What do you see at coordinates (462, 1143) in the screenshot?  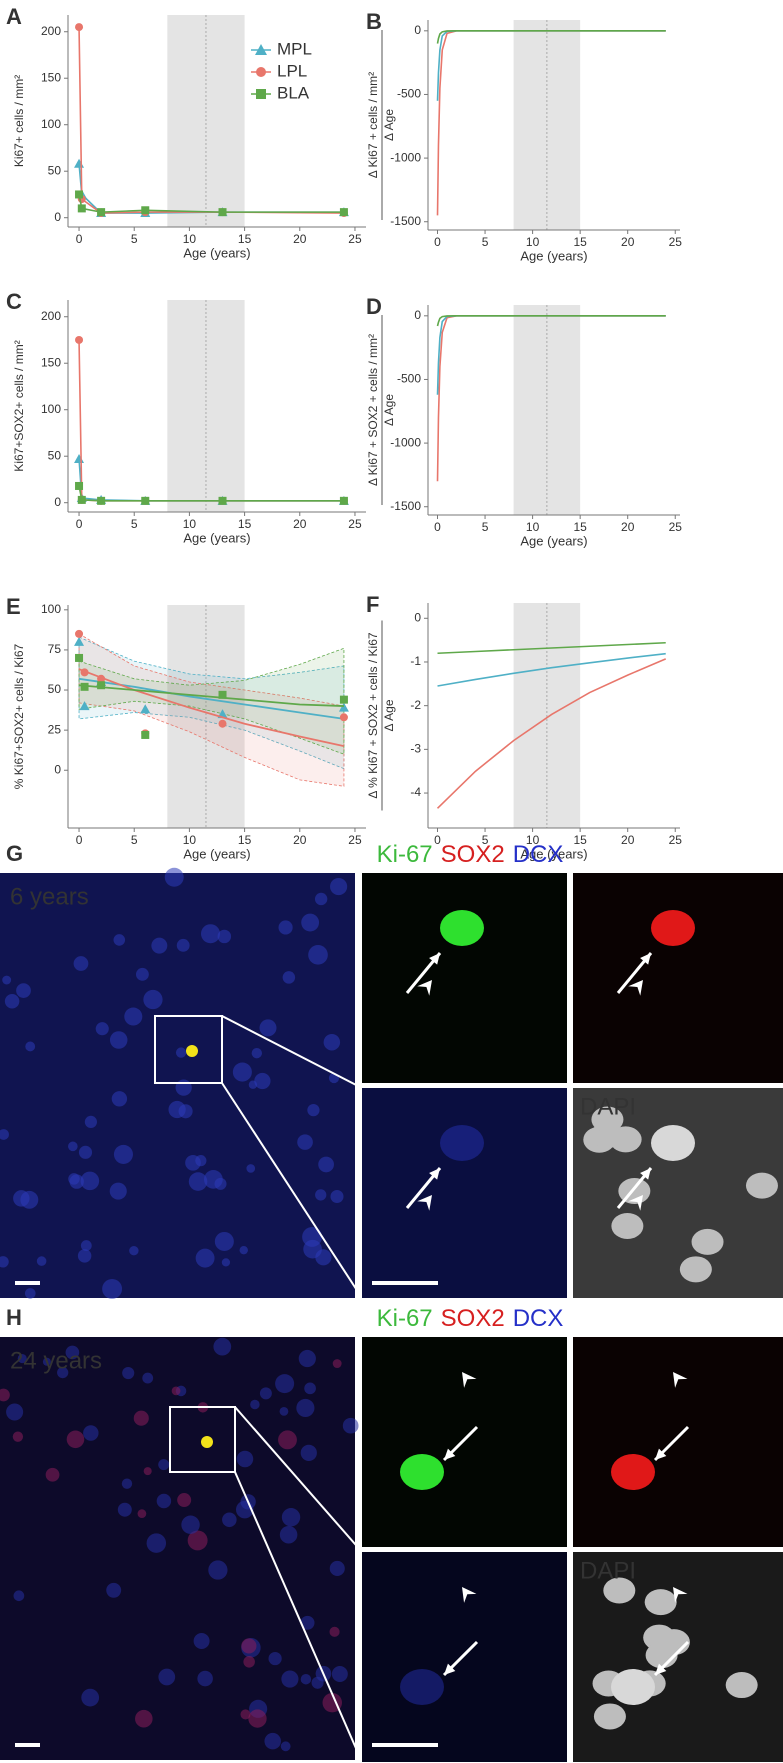 I see `cell-body` at bounding box center [462, 1143].